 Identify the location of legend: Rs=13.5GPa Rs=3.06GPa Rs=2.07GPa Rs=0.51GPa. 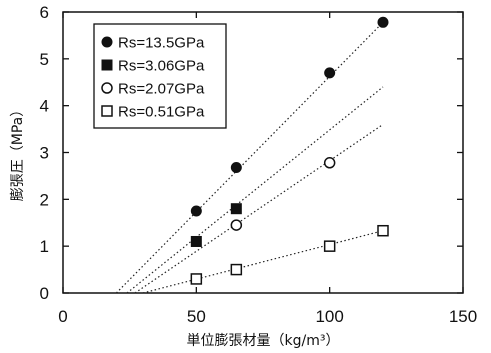
(160, 76).